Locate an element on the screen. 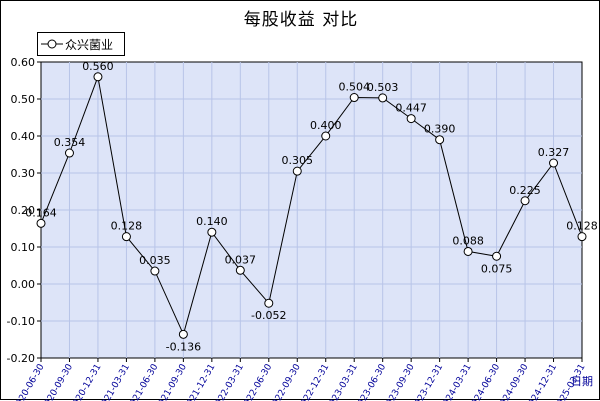  data-label: 0.354 is located at coordinates (70, 142).